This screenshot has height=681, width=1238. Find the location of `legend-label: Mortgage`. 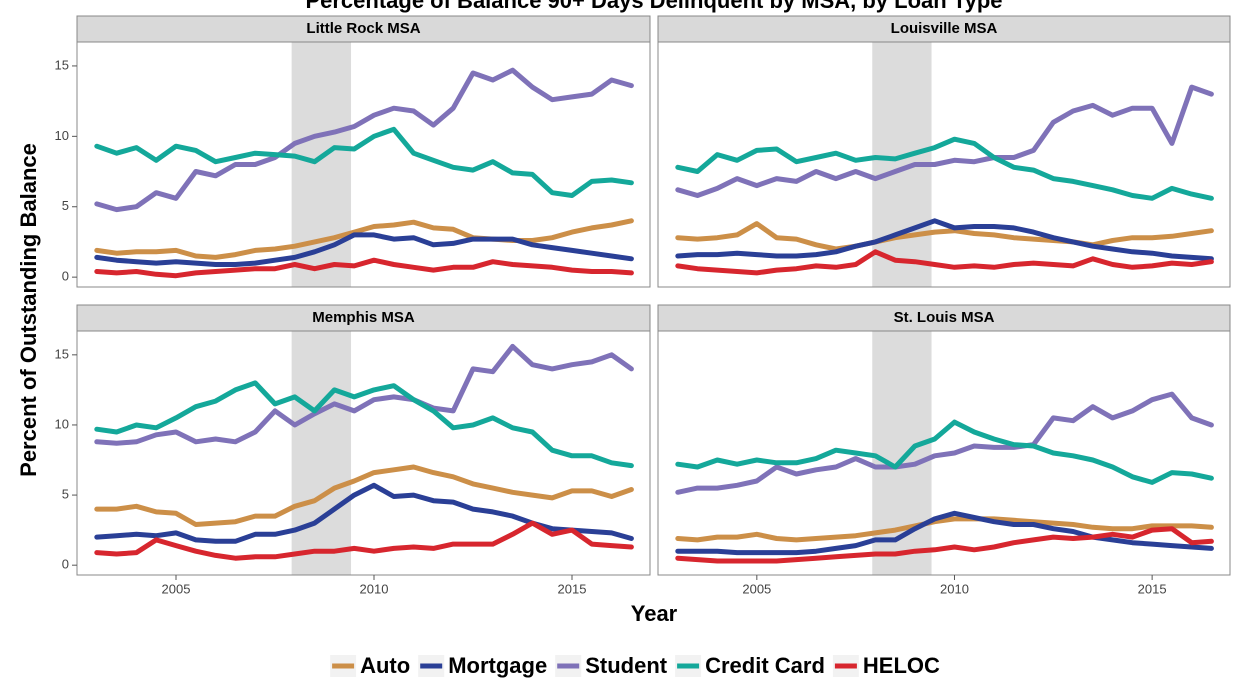

legend-label: Mortgage is located at coordinates (497, 665).